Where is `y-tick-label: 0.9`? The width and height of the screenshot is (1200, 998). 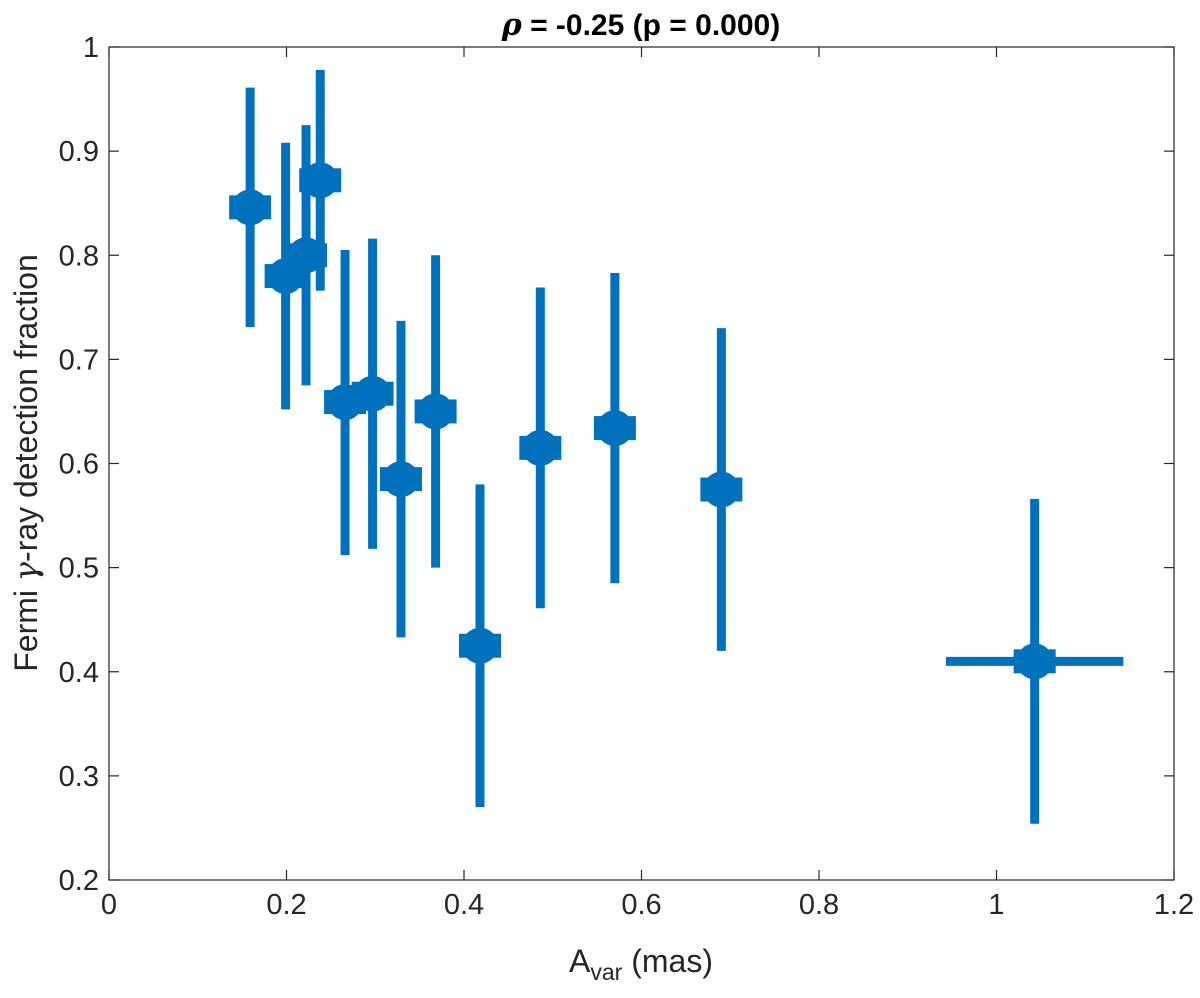 y-tick-label: 0.9 is located at coordinates (79, 152).